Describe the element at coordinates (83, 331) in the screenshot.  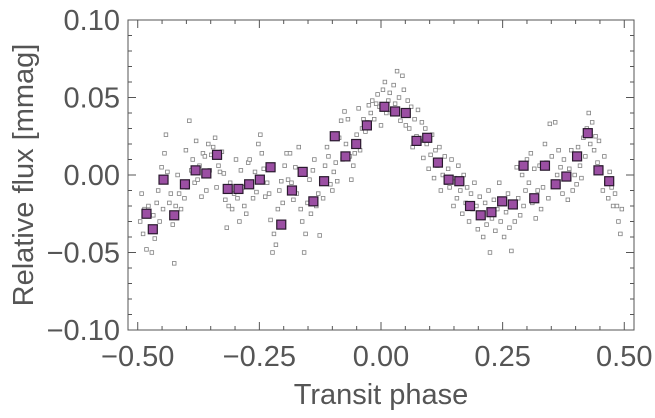
I see `y-tick-label: −0.10` at that location.